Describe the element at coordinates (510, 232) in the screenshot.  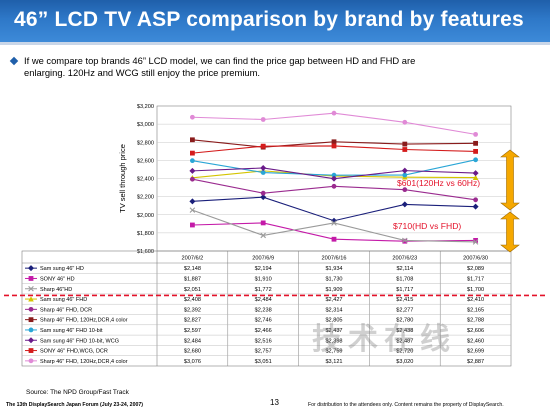
I see `price-gap-arrow-icon` at that location.